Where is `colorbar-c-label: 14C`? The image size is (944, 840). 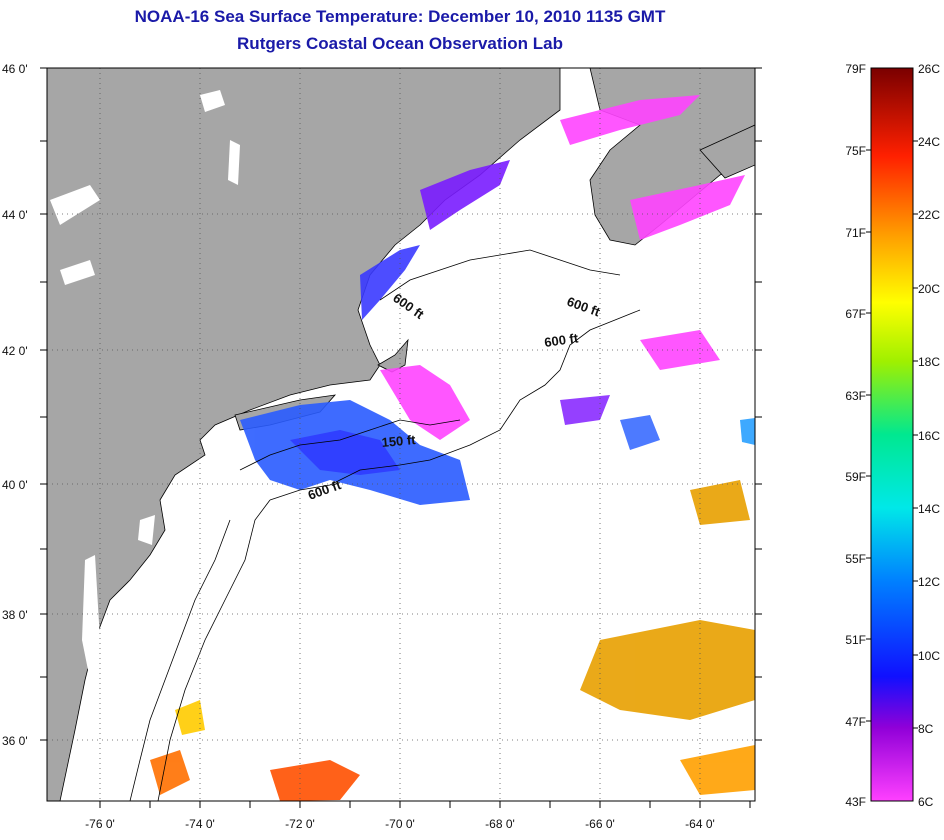
colorbar-c-label: 14C is located at coordinates (929, 509).